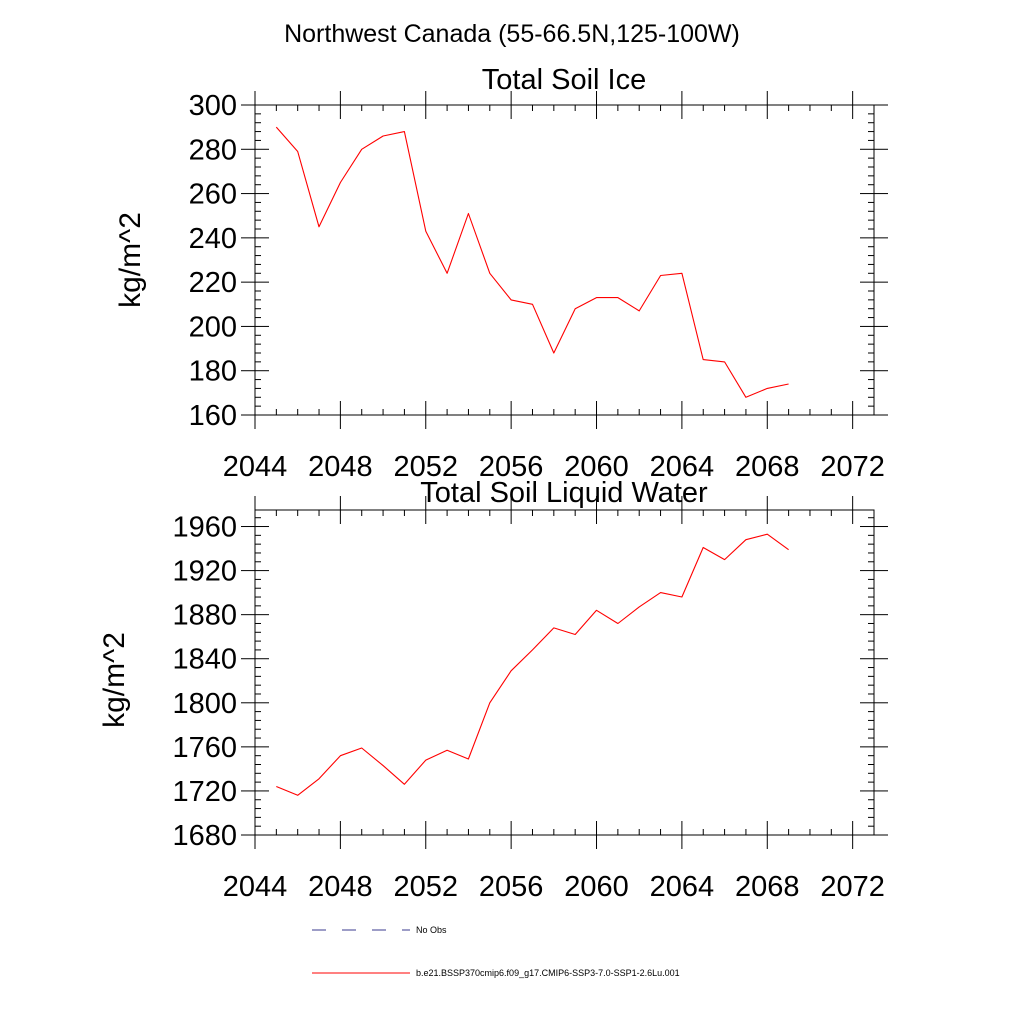 This screenshot has width=1024, height=1024. What do you see at coordinates (213, 283) in the screenshot?
I see `y-tick-label: 220` at bounding box center [213, 283].